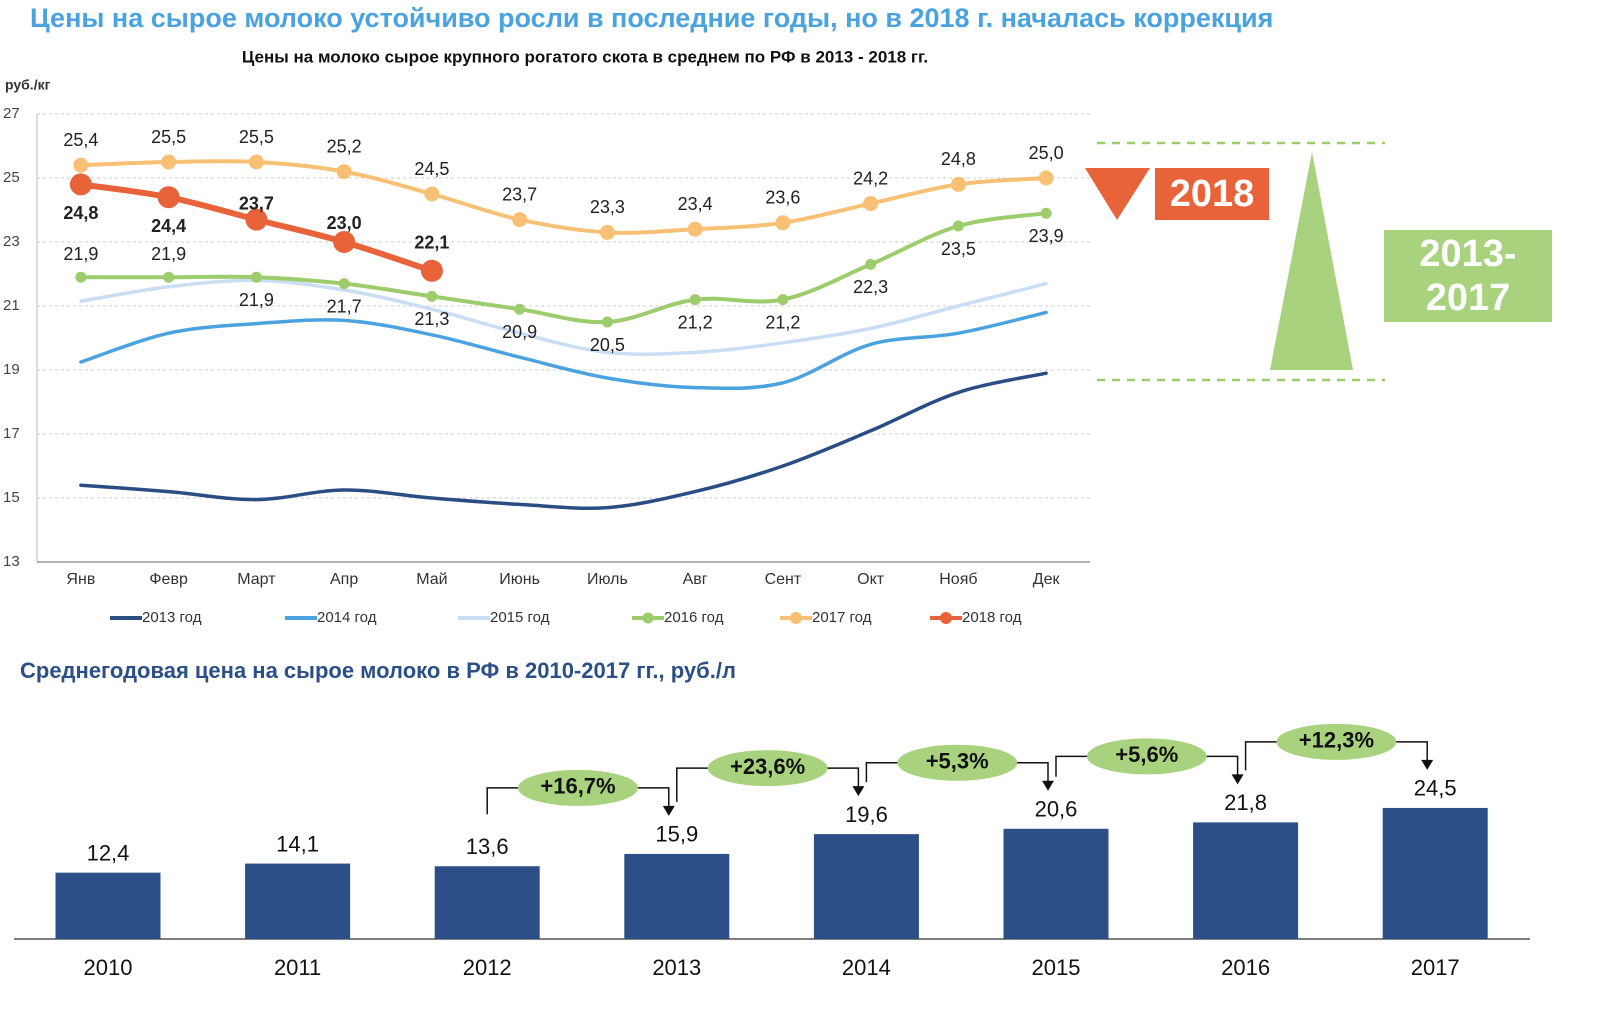  What do you see at coordinates (676, 834) in the screenshot?
I see `data-label: 15,9` at bounding box center [676, 834].